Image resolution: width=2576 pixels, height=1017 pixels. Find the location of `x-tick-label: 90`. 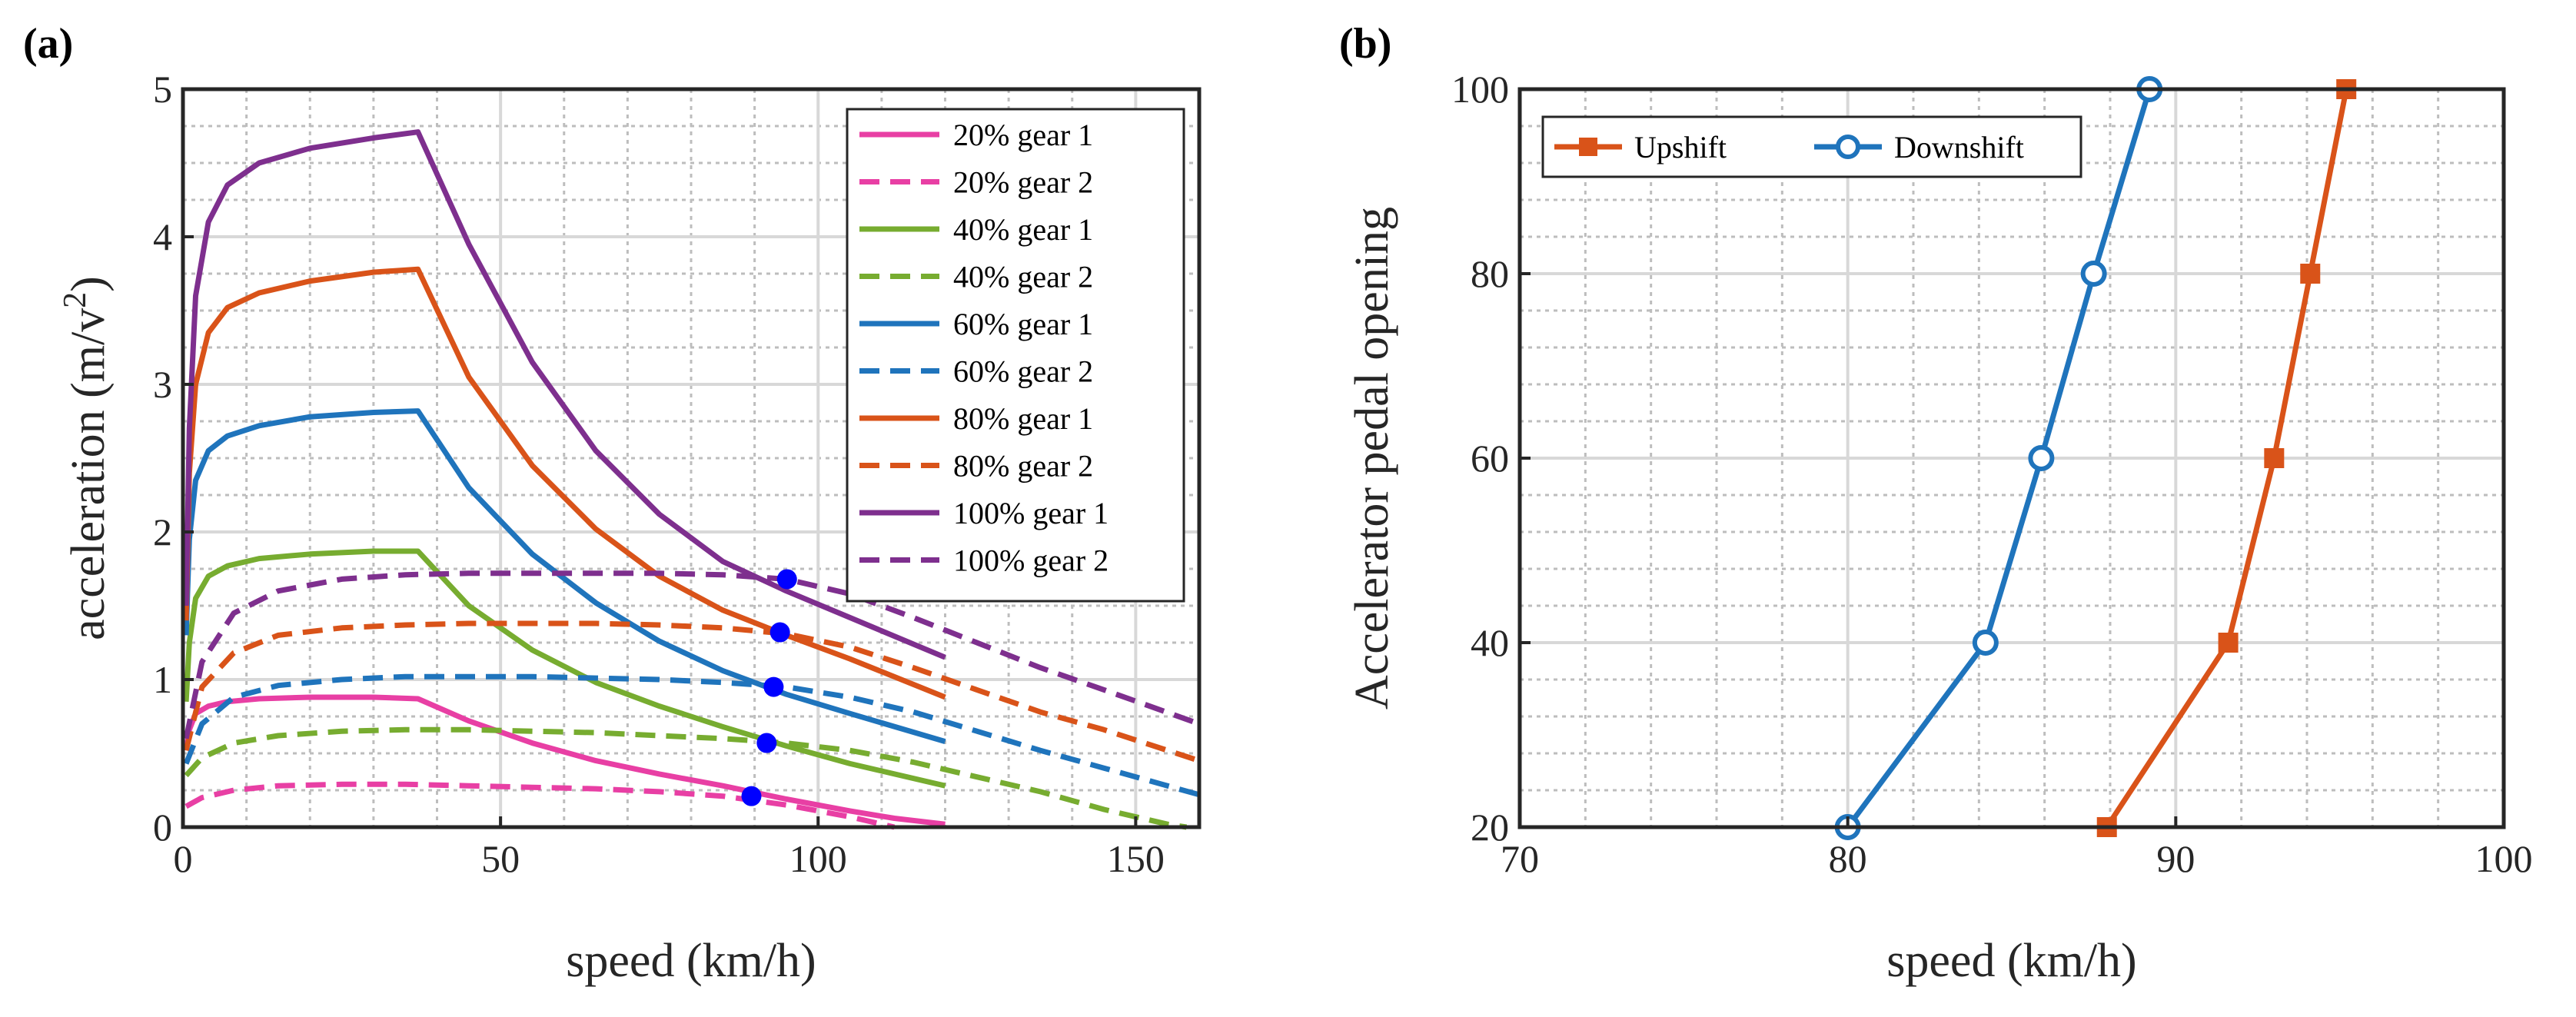

x-tick-label: 90 is located at coordinates (2175, 858).